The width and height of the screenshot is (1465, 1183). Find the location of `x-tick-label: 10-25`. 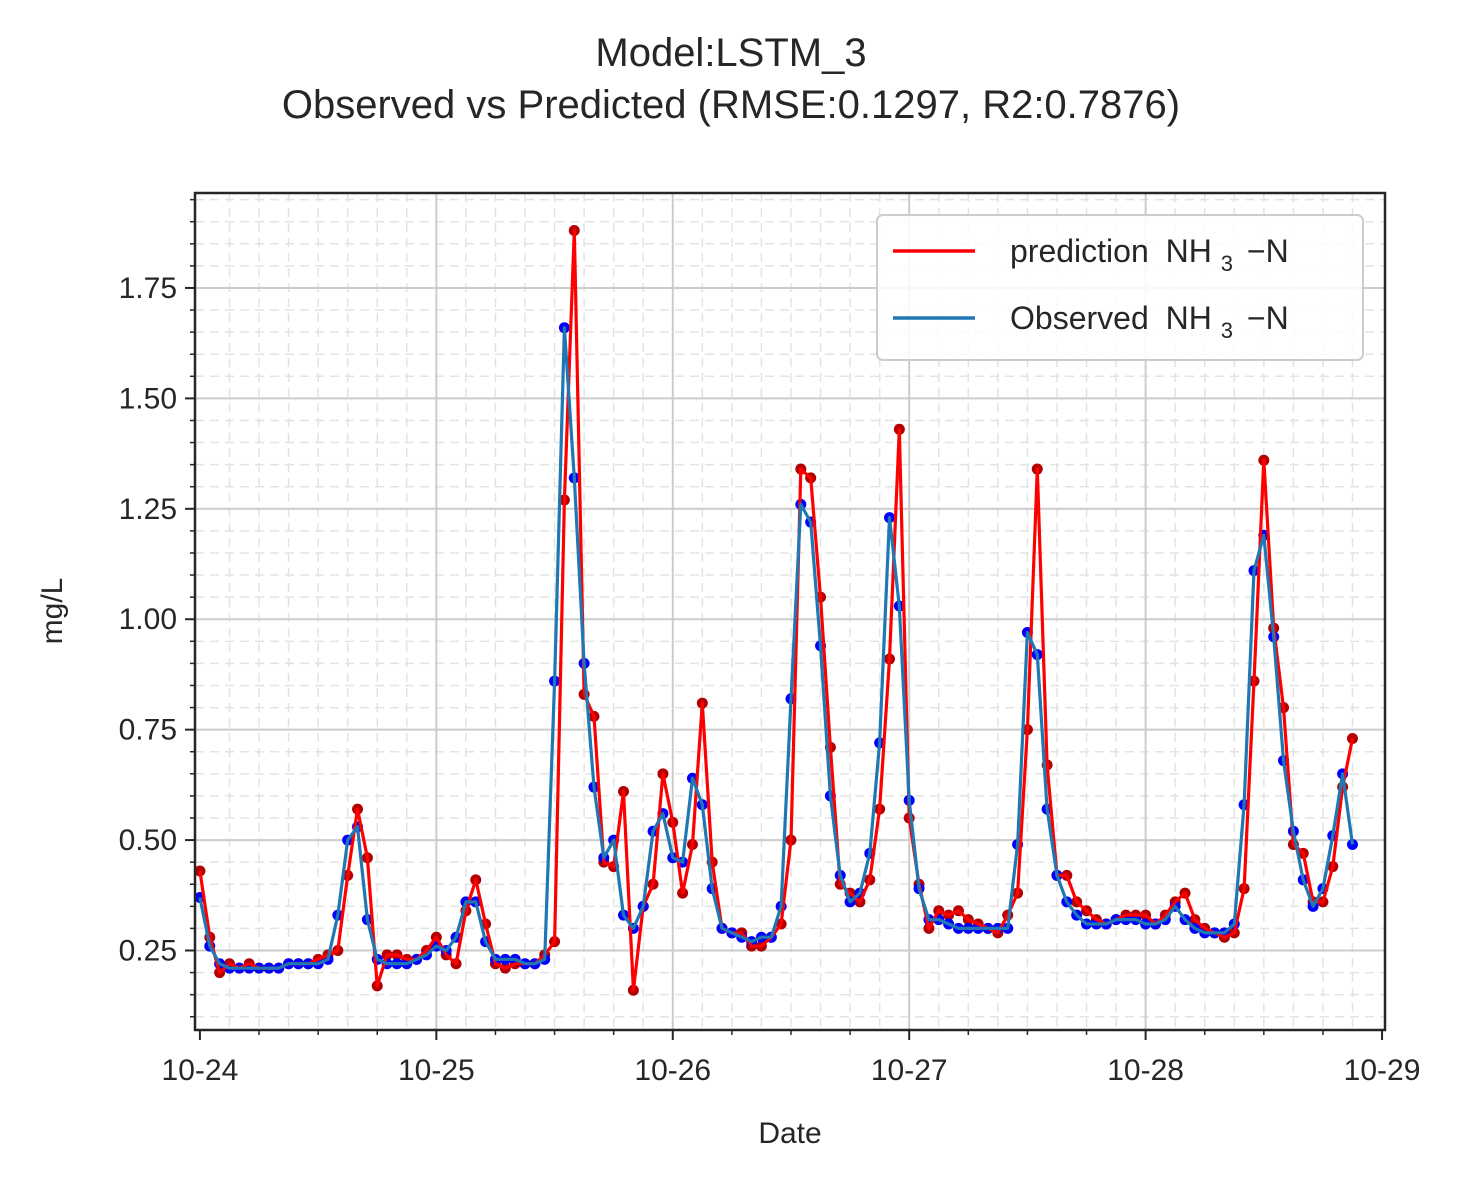

x-tick-label: 10-25 is located at coordinates (436, 1070).